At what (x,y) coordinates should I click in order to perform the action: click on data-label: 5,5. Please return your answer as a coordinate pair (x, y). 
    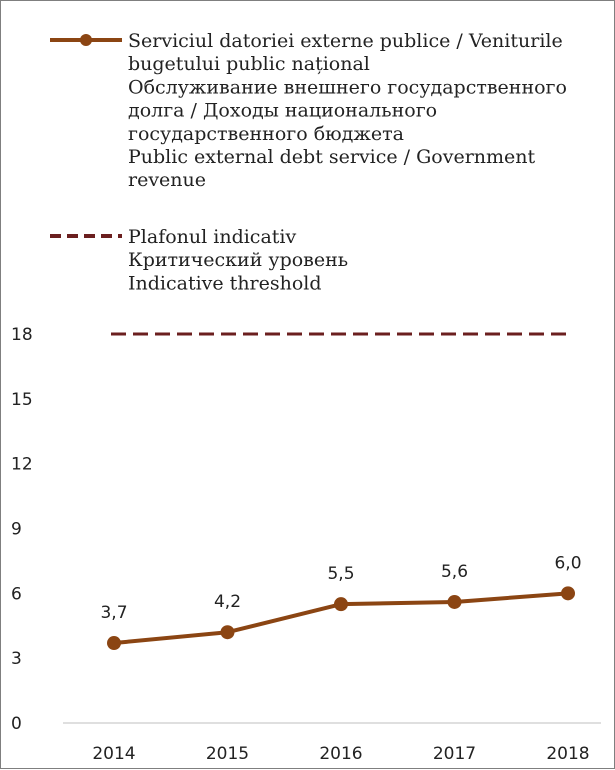
    Looking at the image, I should click on (340, 574).